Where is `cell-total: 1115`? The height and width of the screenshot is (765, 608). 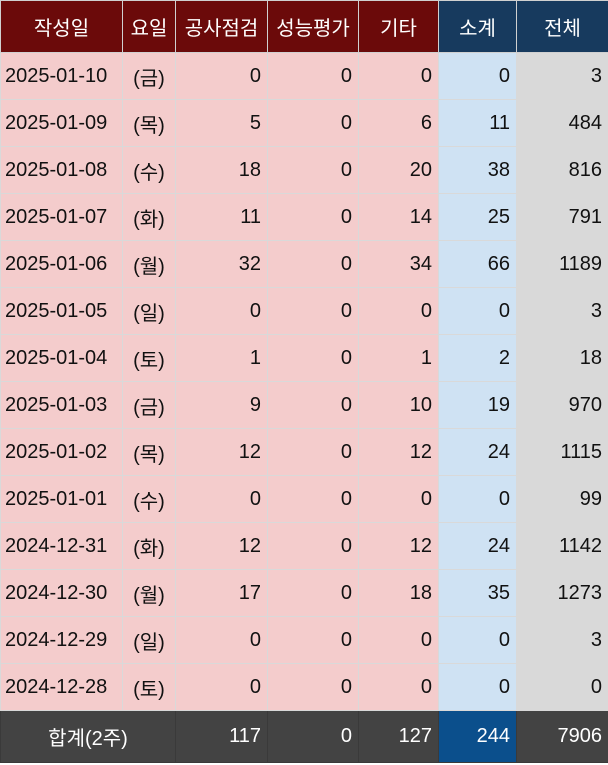 cell-total: 1115 is located at coordinates (562, 452).